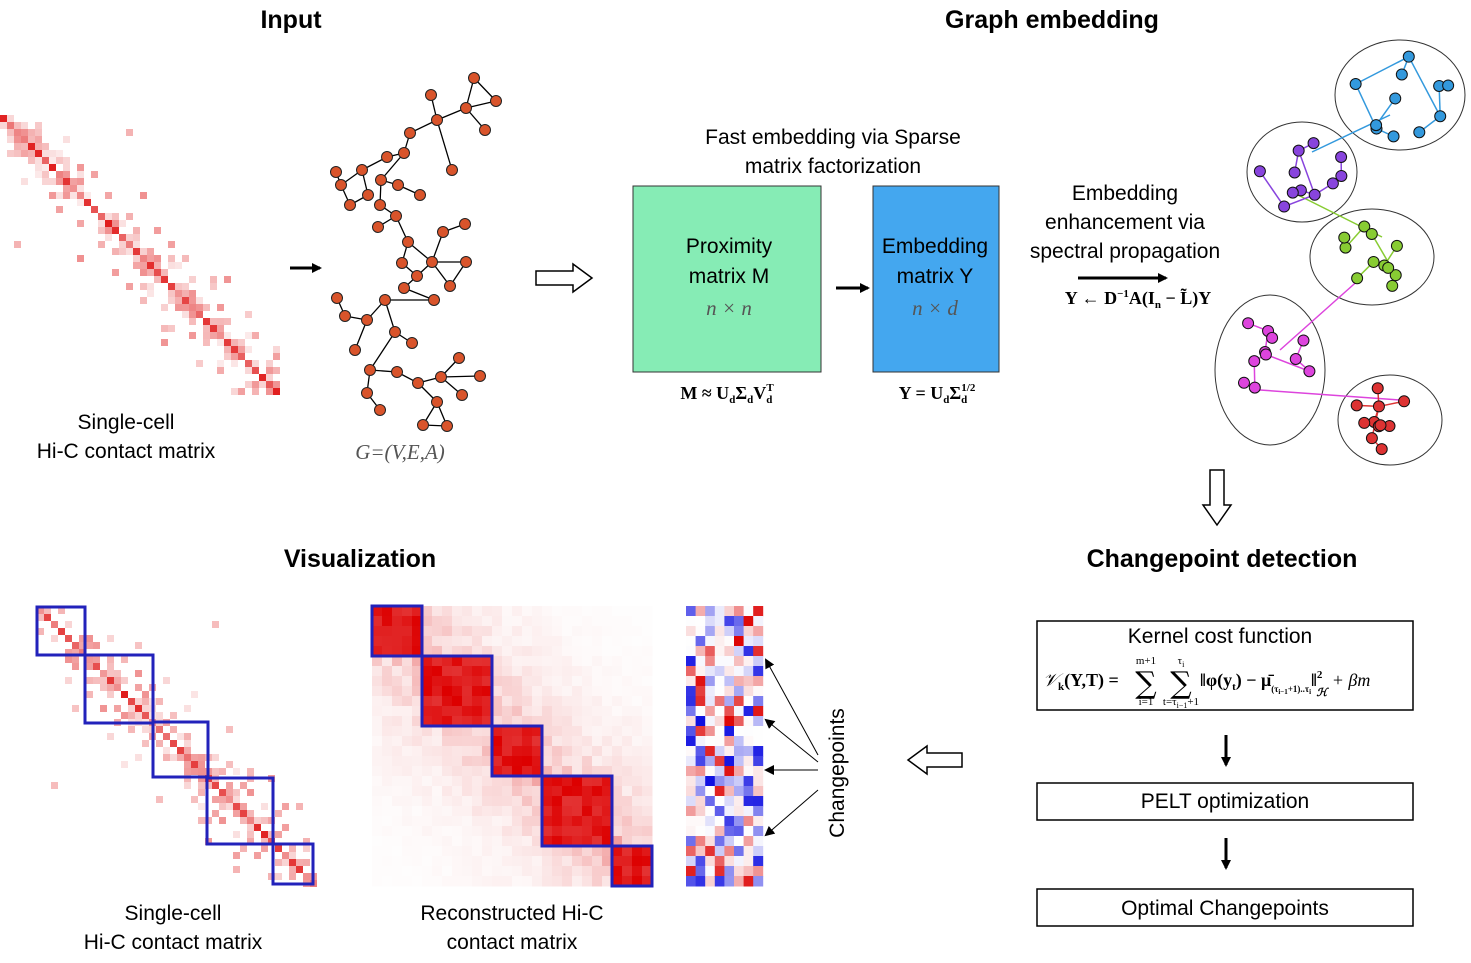 This screenshot has width=1471, height=963. I want to click on cluster-edge, so click(1306, 173).